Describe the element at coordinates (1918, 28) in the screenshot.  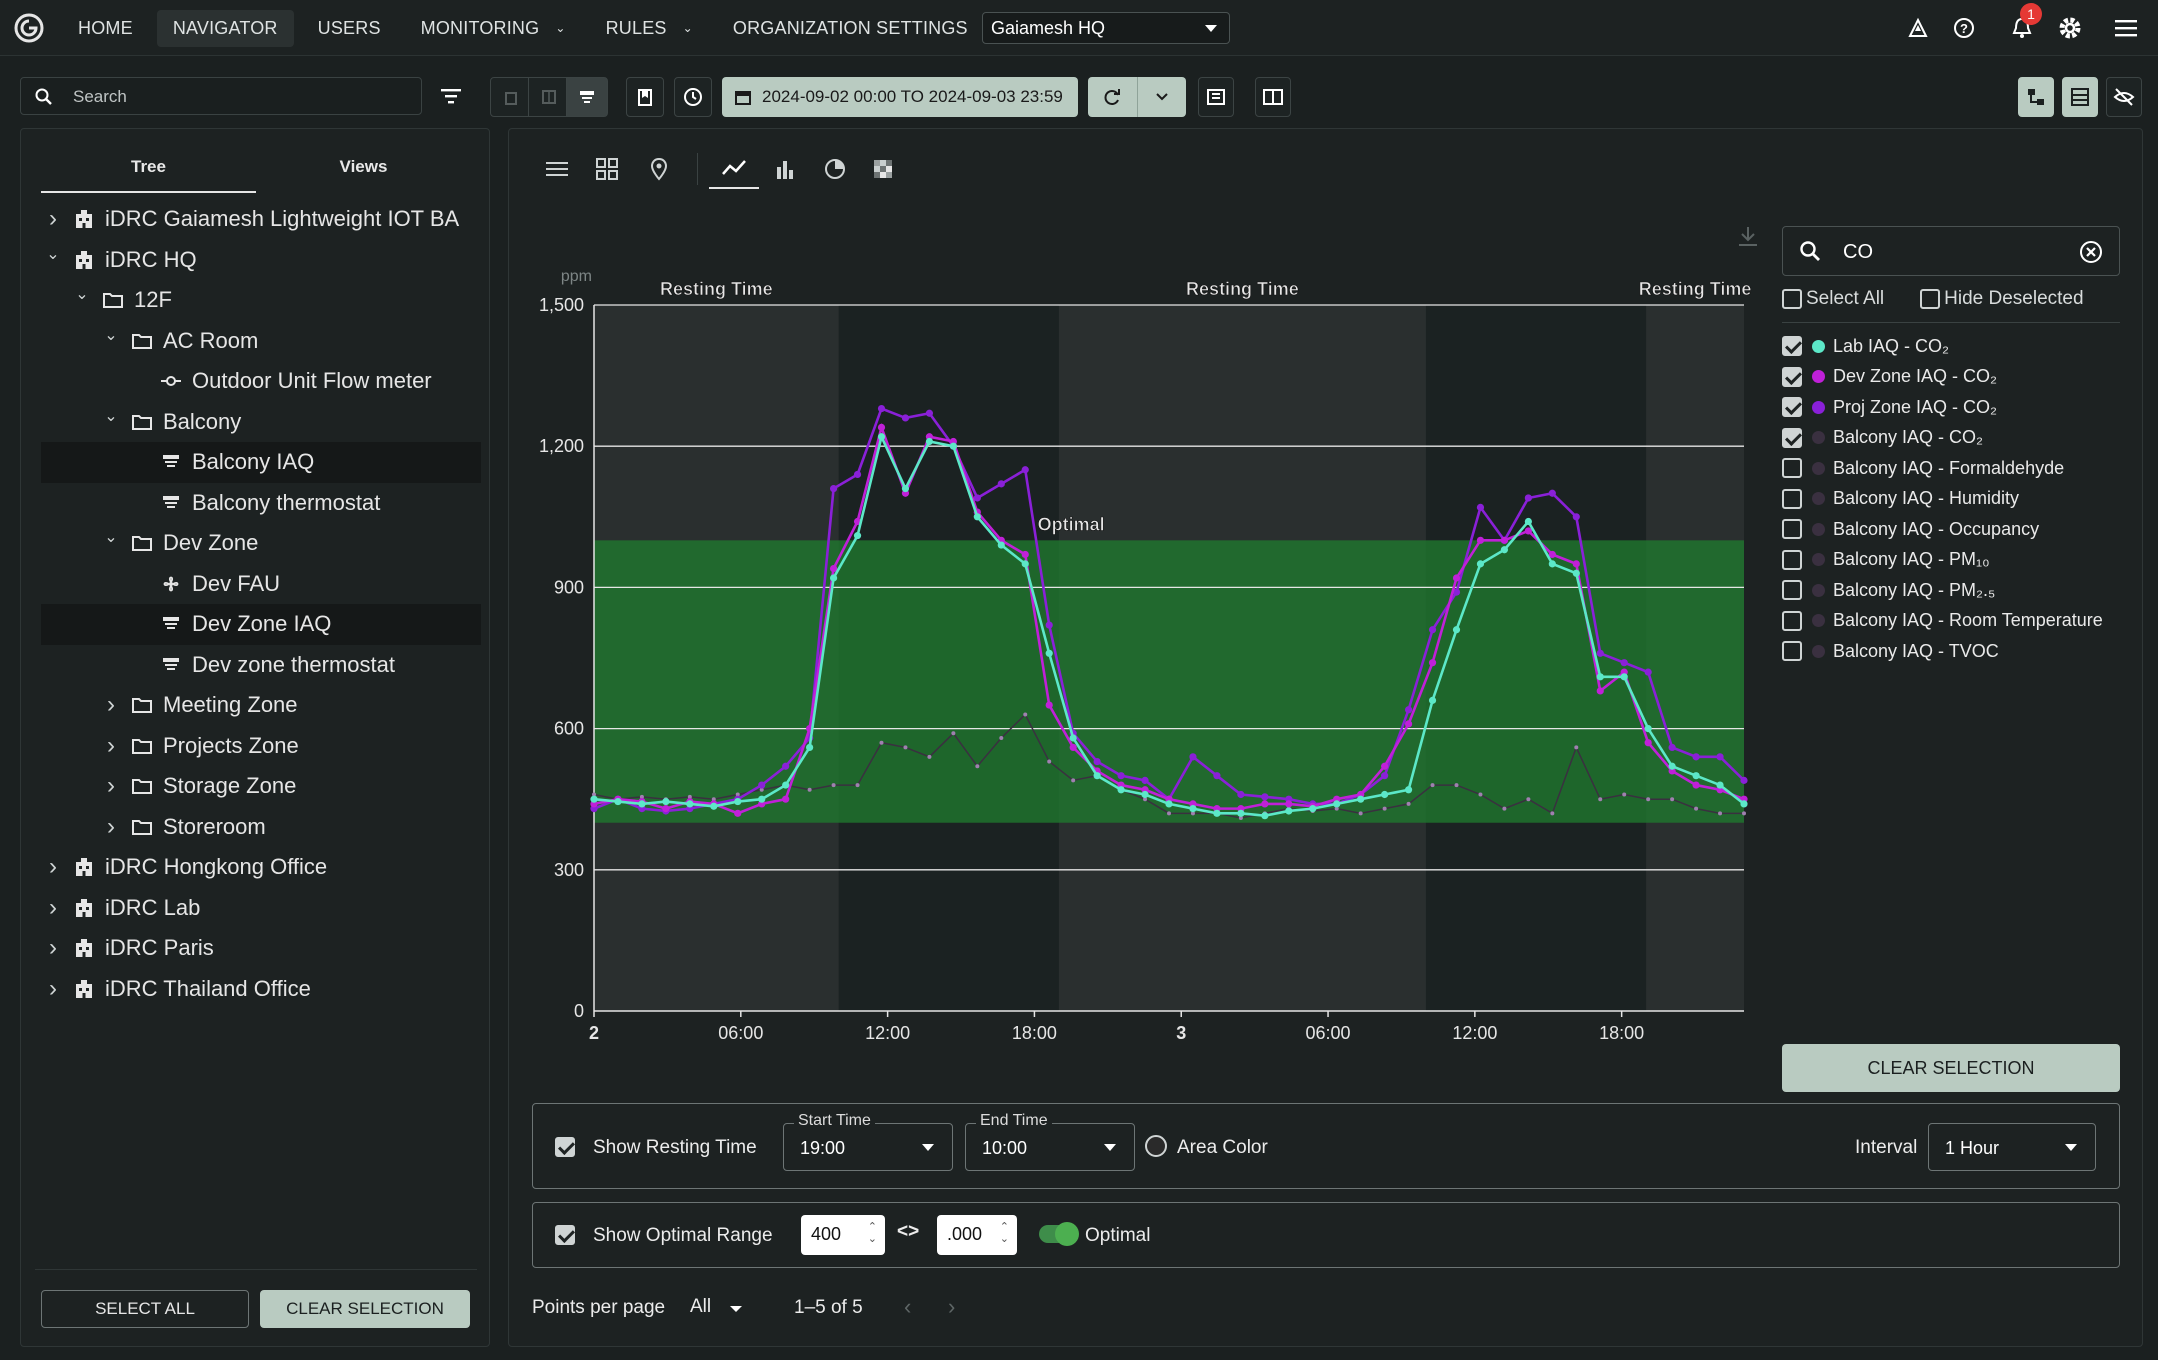
I see `alert-icon` at that location.